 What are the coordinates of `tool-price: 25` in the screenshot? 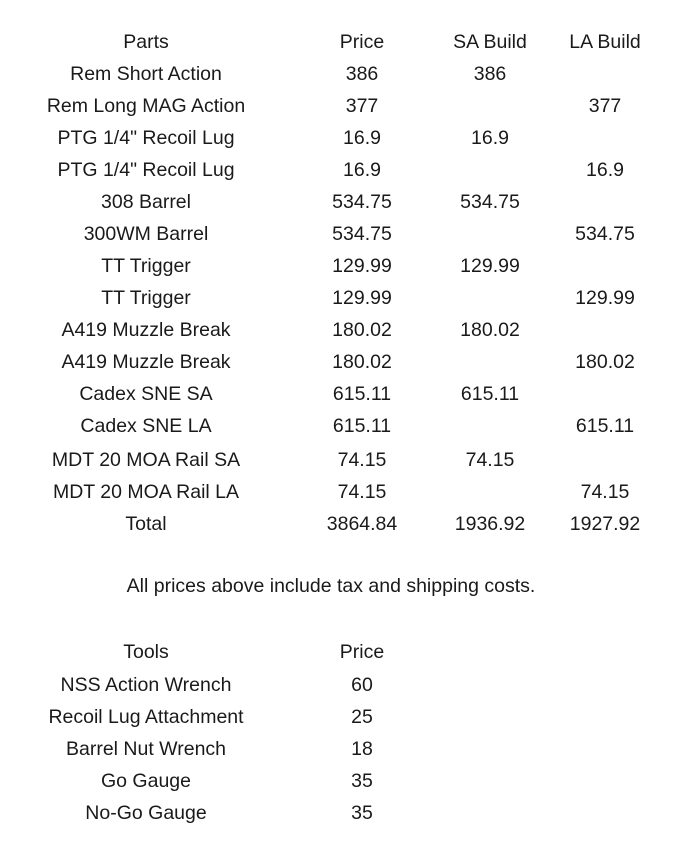 It's located at (362, 717).